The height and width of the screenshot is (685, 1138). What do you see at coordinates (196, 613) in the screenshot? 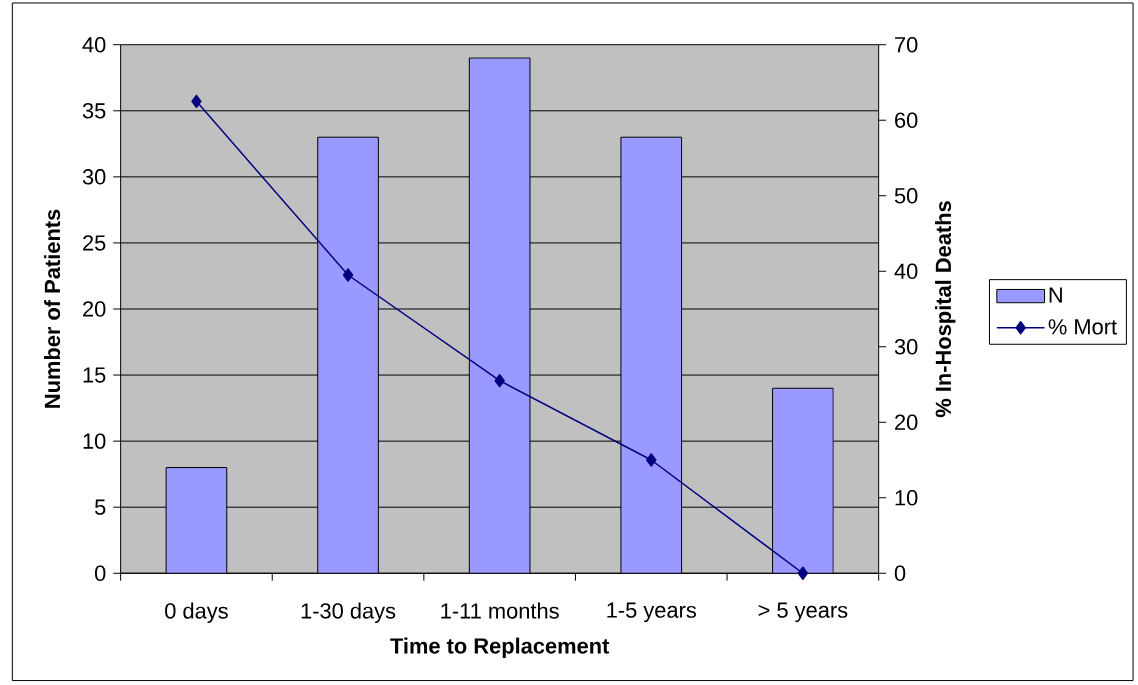
I see `x-tick-label: 0 days` at bounding box center [196, 613].